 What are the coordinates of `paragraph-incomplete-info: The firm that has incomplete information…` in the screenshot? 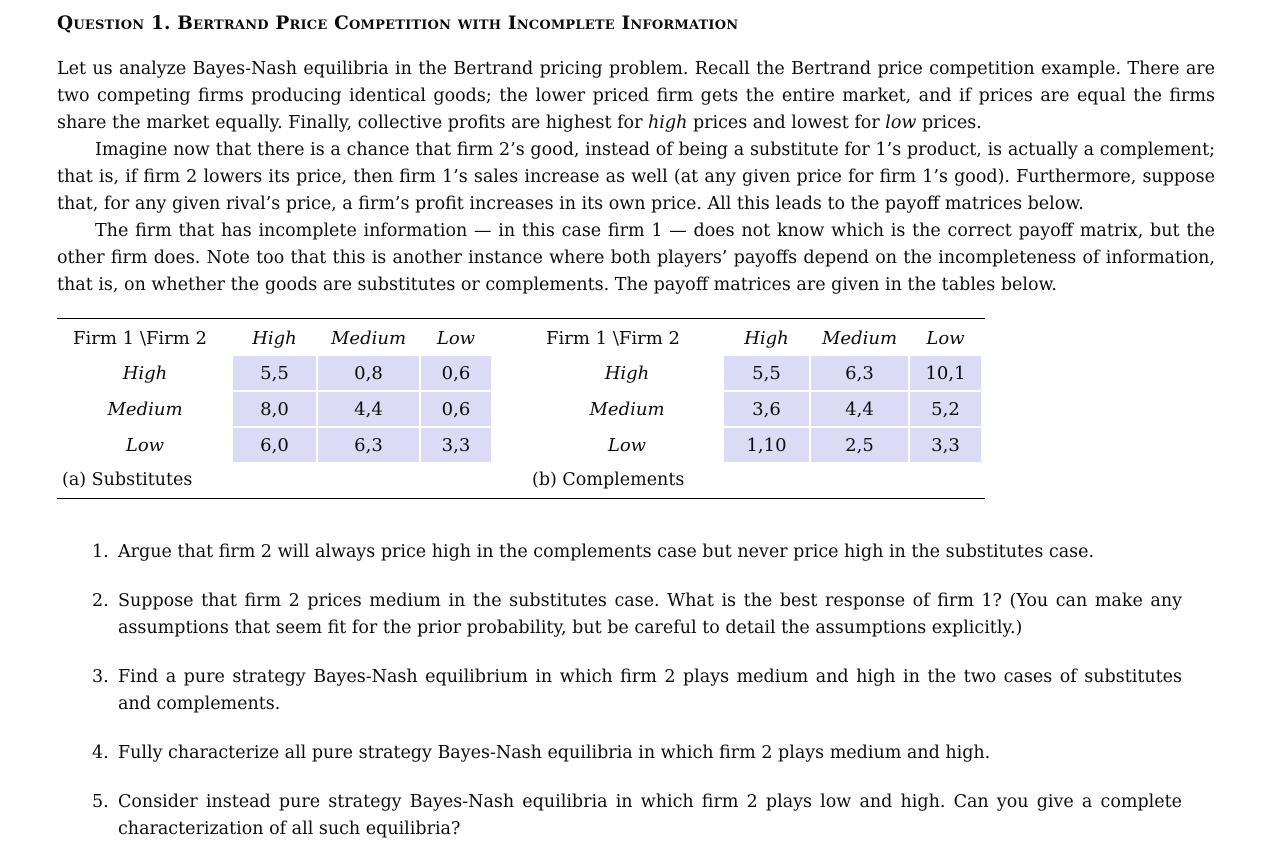 It's located at (636, 258).